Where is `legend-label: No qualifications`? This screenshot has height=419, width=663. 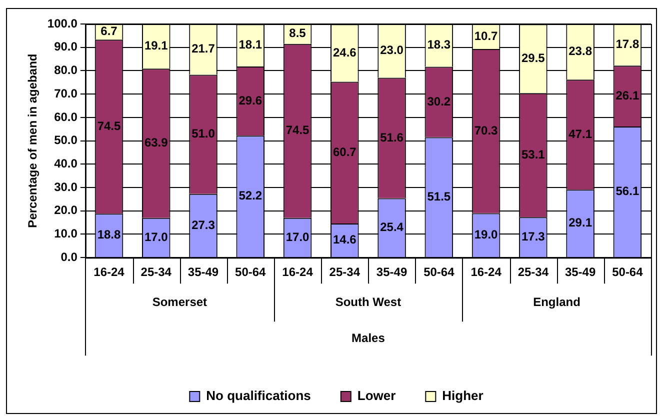
legend-label: No qualifications is located at coordinates (258, 396).